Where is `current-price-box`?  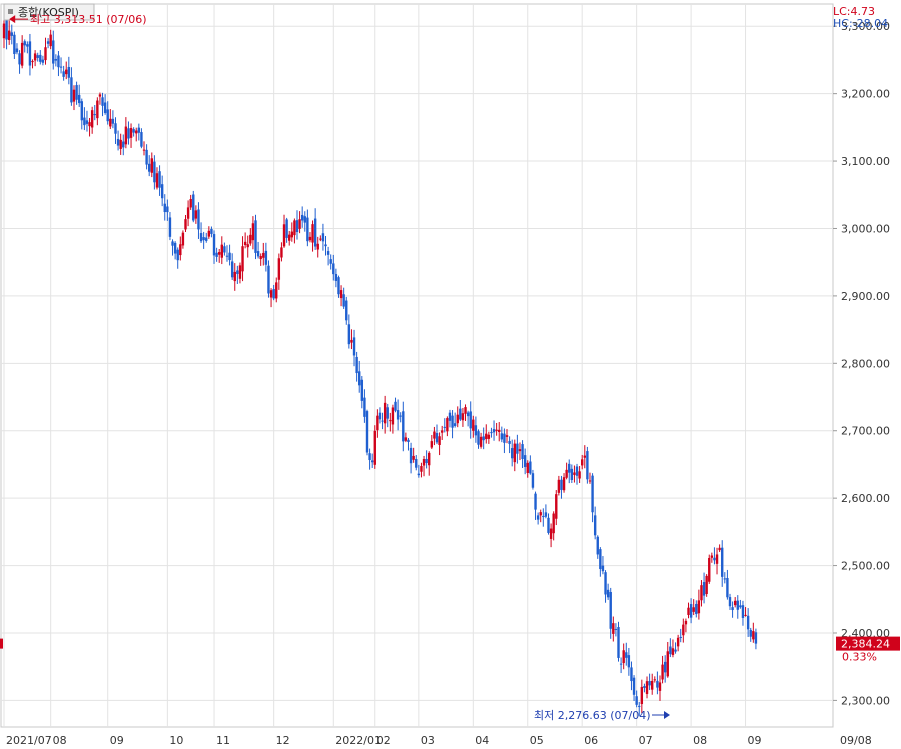
current-price-box is located at coordinates (868, 643).